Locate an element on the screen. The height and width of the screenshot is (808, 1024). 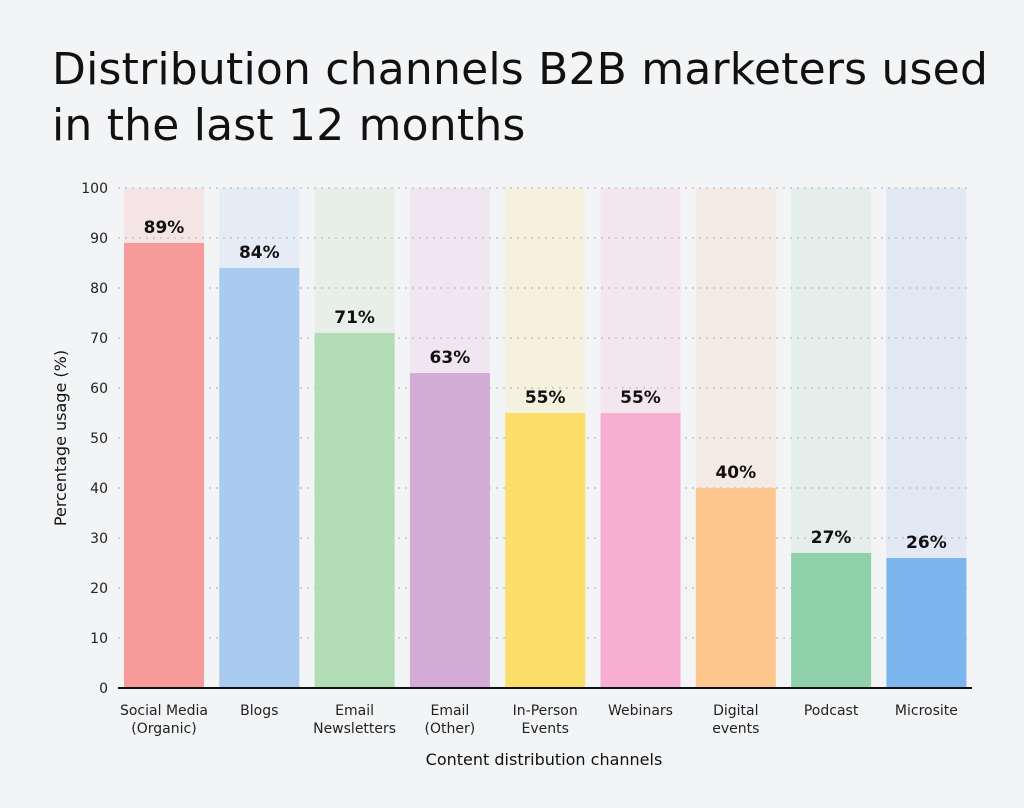
x-tick-label: In-Person is located at coordinates (545, 711).